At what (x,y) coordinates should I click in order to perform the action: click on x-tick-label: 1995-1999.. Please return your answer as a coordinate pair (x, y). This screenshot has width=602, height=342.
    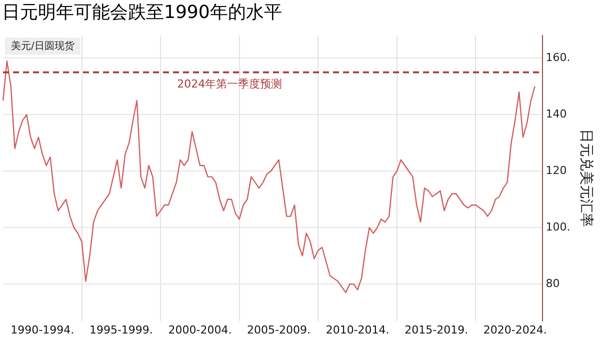
    Looking at the image, I should click on (121, 329).